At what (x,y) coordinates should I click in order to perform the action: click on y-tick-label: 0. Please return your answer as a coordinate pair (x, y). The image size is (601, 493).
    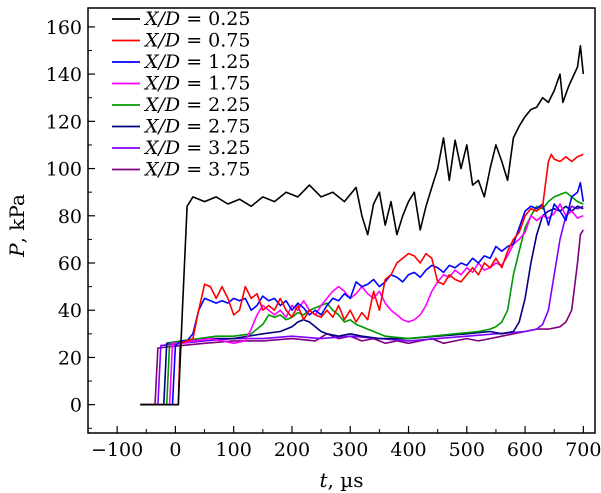
    Looking at the image, I should click on (76, 406).